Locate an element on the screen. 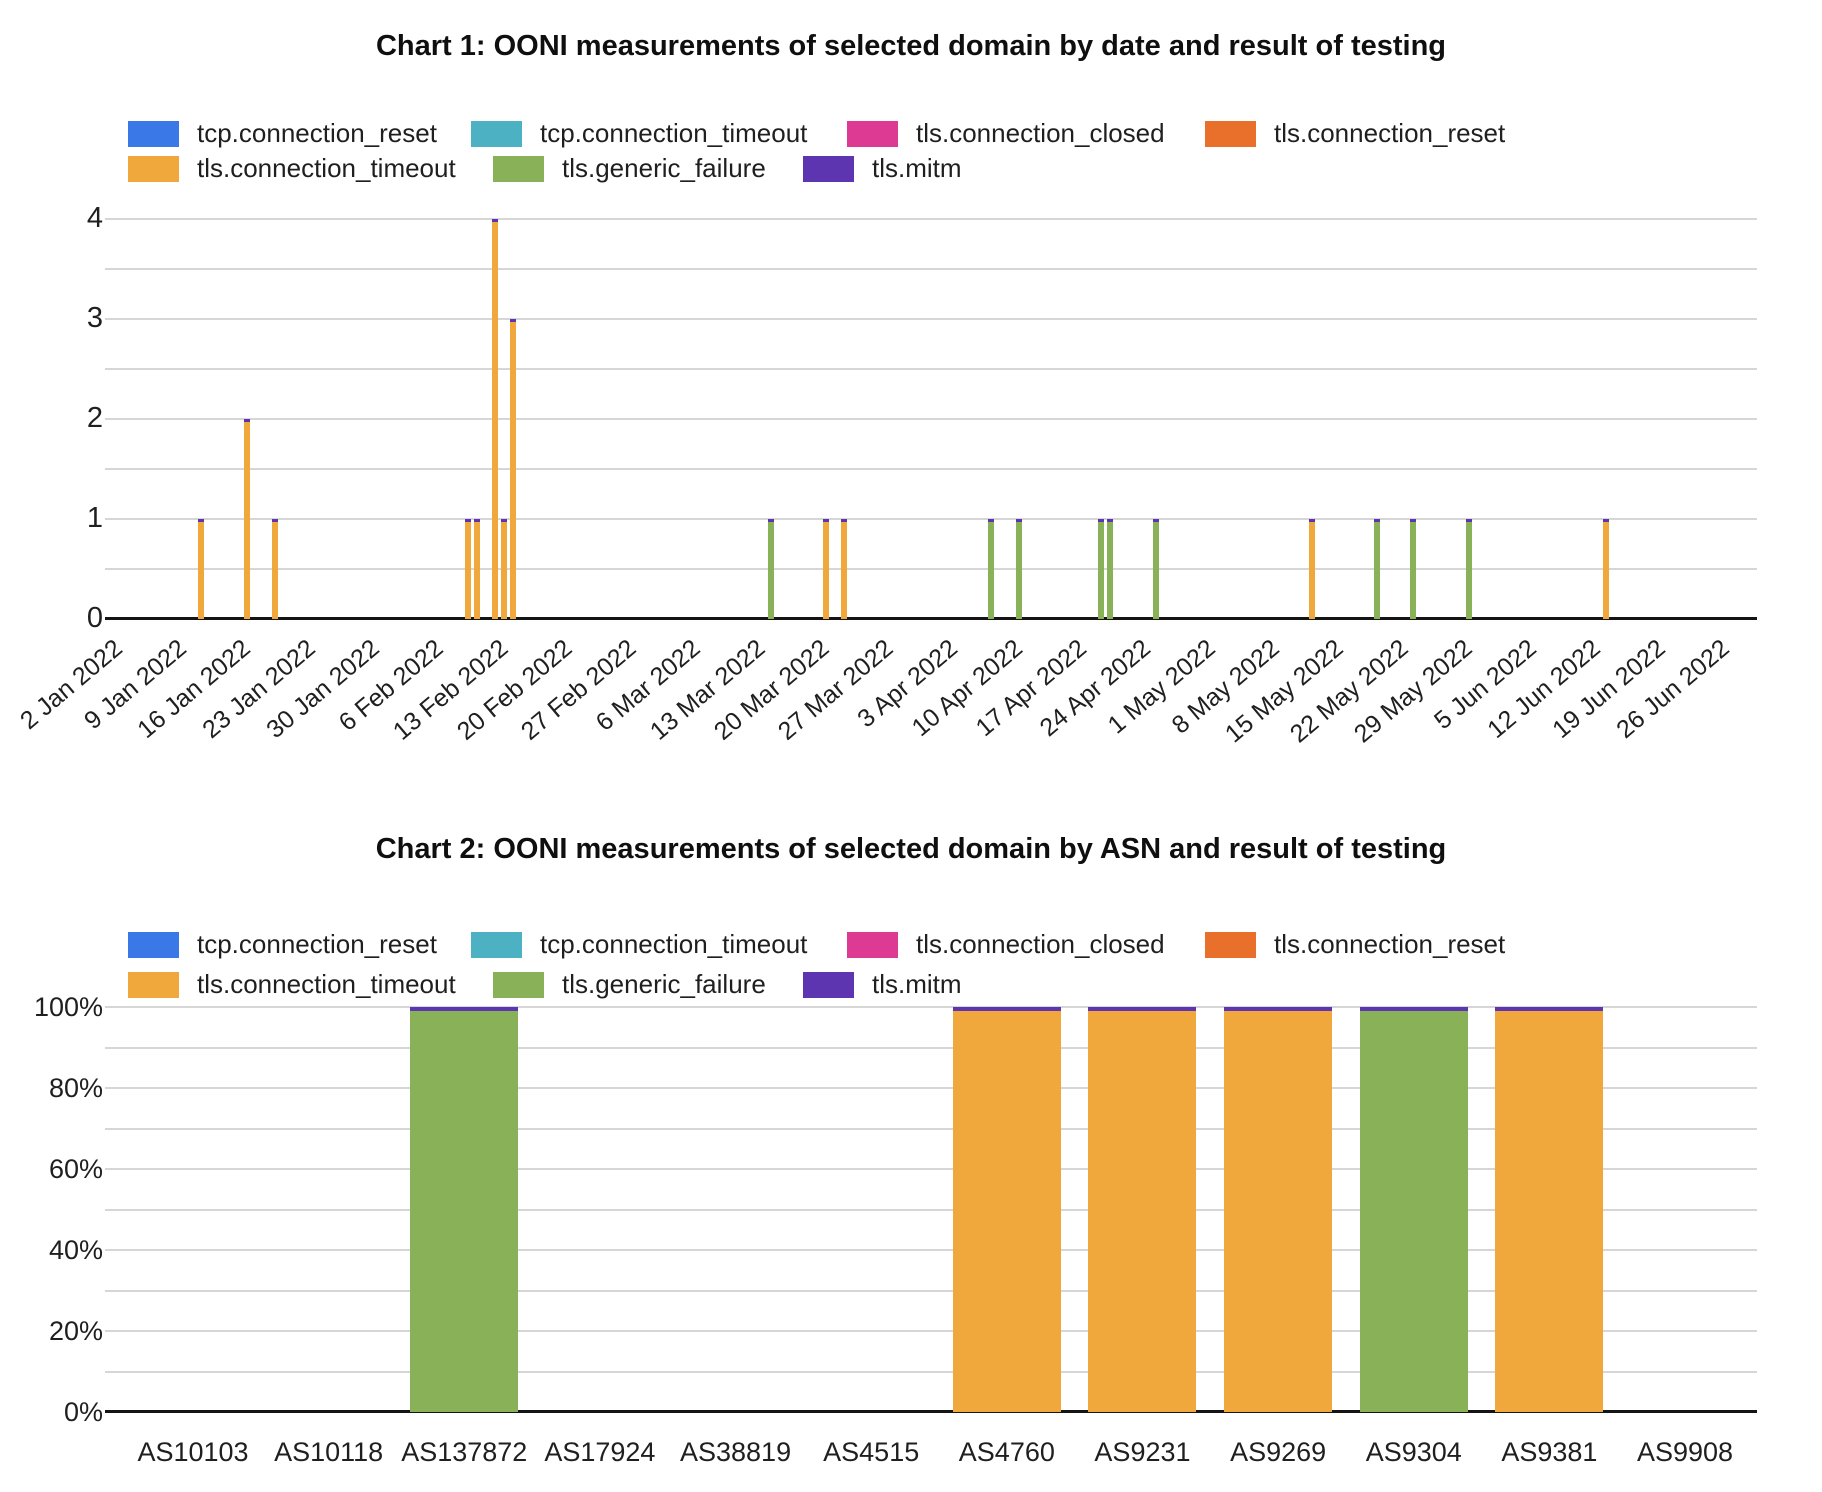  bar-AS9381-tls.connection_timeout is located at coordinates (1549, 1209).